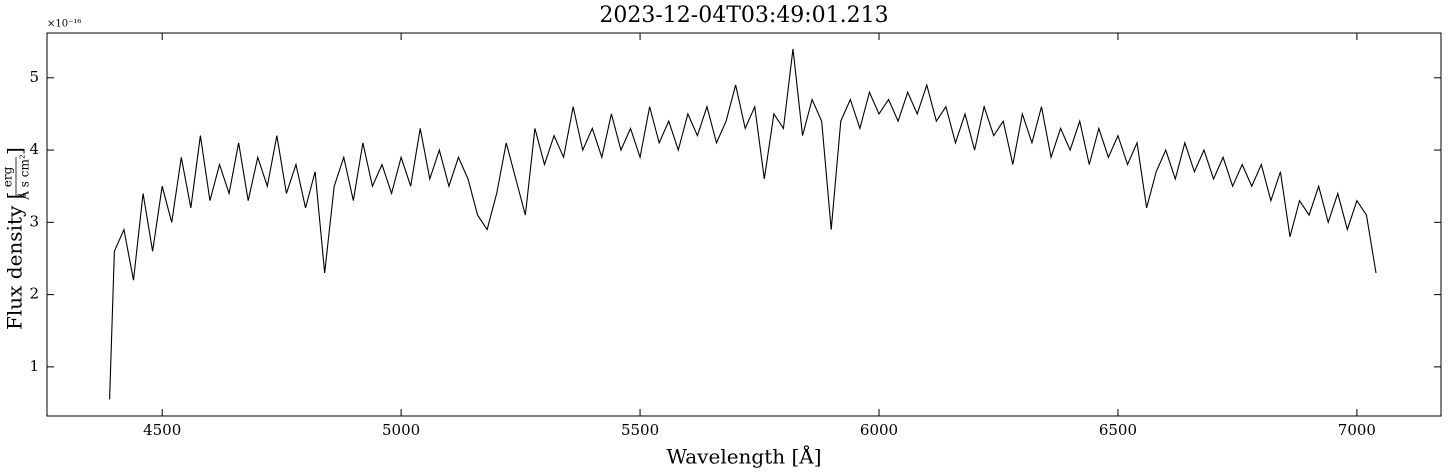 This screenshot has width=1448, height=475. Describe the element at coordinates (15, 261) in the screenshot. I see `y-axis-label: Flux density [` at that location.